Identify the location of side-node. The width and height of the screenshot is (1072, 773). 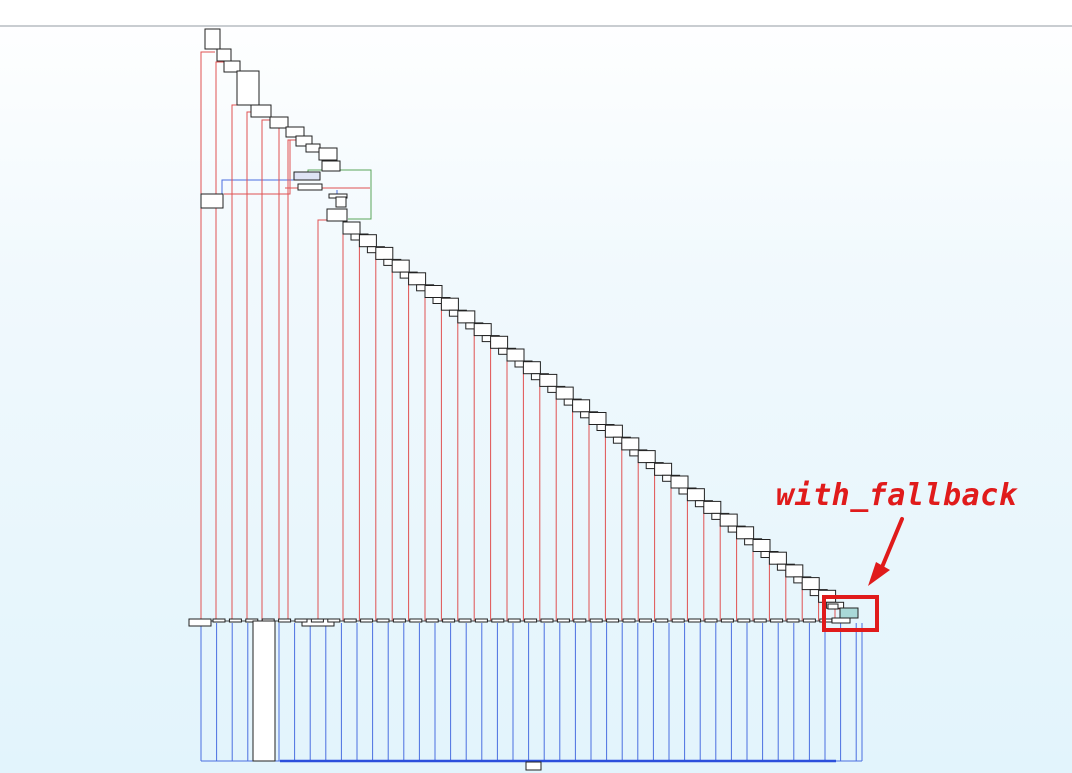
(212, 201).